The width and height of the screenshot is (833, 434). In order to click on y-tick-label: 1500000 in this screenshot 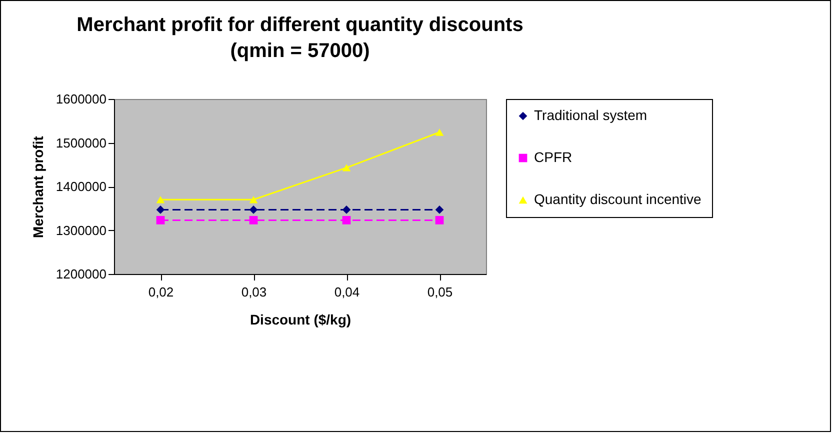, I will do `click(81, 142)`.